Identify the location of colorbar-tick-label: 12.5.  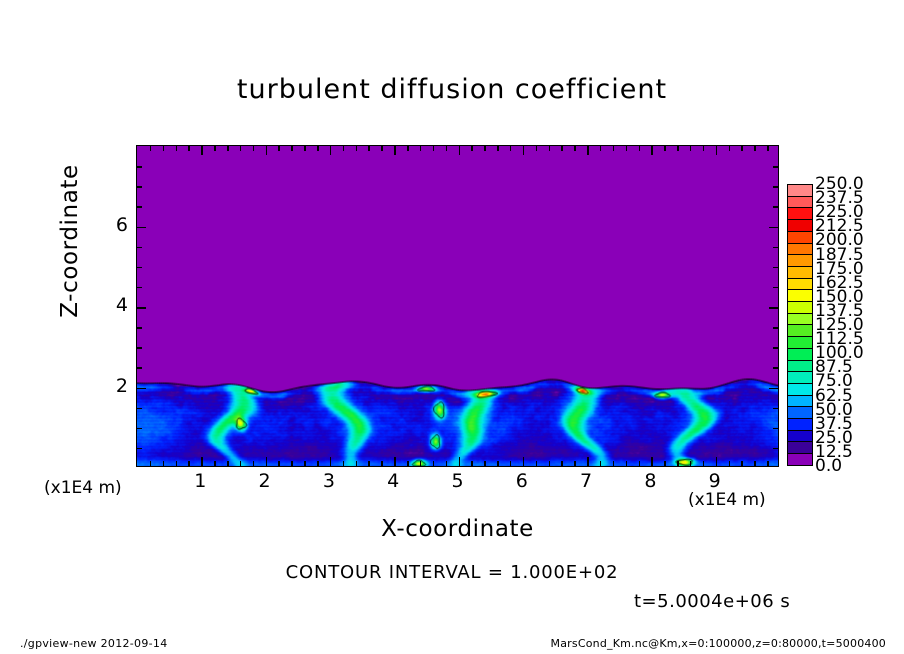
(834, 451).